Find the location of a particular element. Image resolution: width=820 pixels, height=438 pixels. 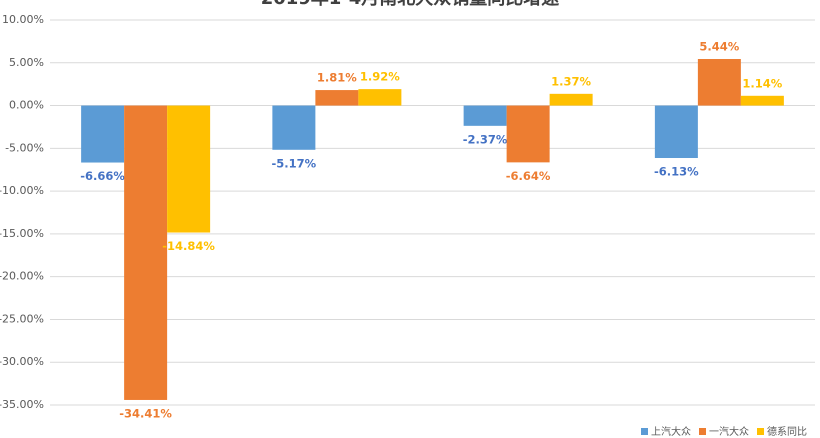

data-label: -6.13% is located at coordinates (676, 172).